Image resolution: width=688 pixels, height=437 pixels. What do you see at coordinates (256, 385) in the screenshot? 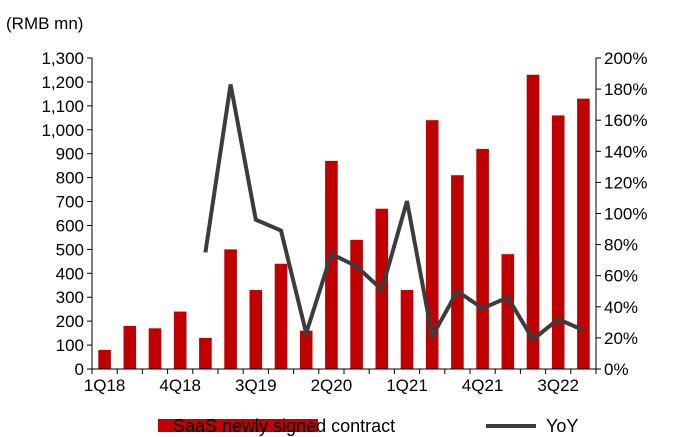
I see `x-tick-label: 3Q19` at bounding box center [256, 385].